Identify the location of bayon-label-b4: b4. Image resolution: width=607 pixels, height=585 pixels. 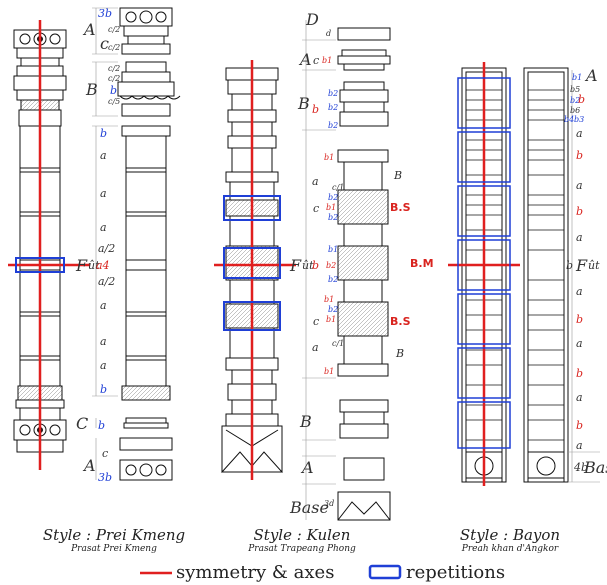
(569, 119).